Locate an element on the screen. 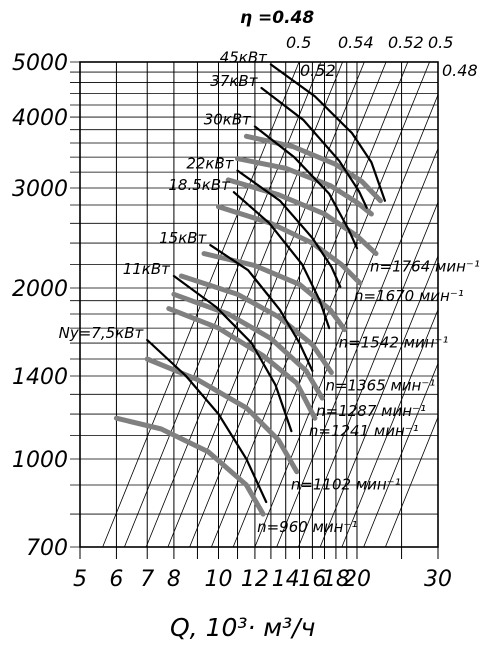 The height and width of the screenshot is (651, 500). speed-curve-label: n=1764 мин⁻¹ is located at coordinates (425, 267).